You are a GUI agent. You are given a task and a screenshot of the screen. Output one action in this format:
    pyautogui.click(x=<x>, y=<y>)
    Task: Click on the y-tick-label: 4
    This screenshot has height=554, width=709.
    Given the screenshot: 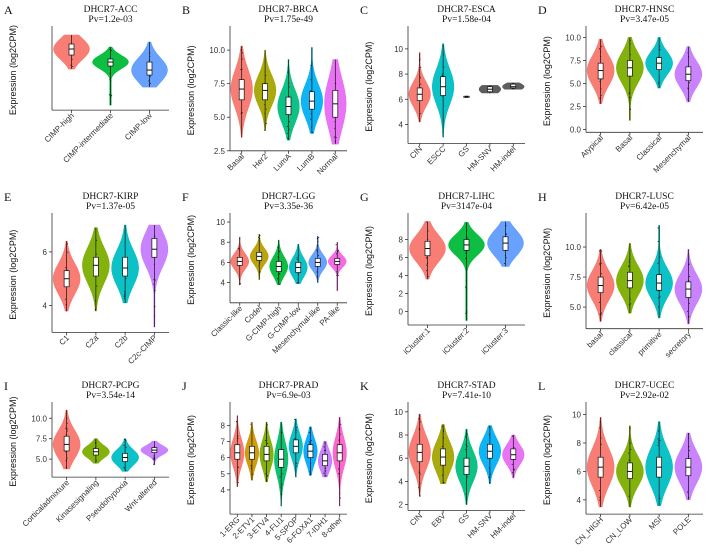 What is the action you would take?
    pyautogui.click(x=223, y=283)
    